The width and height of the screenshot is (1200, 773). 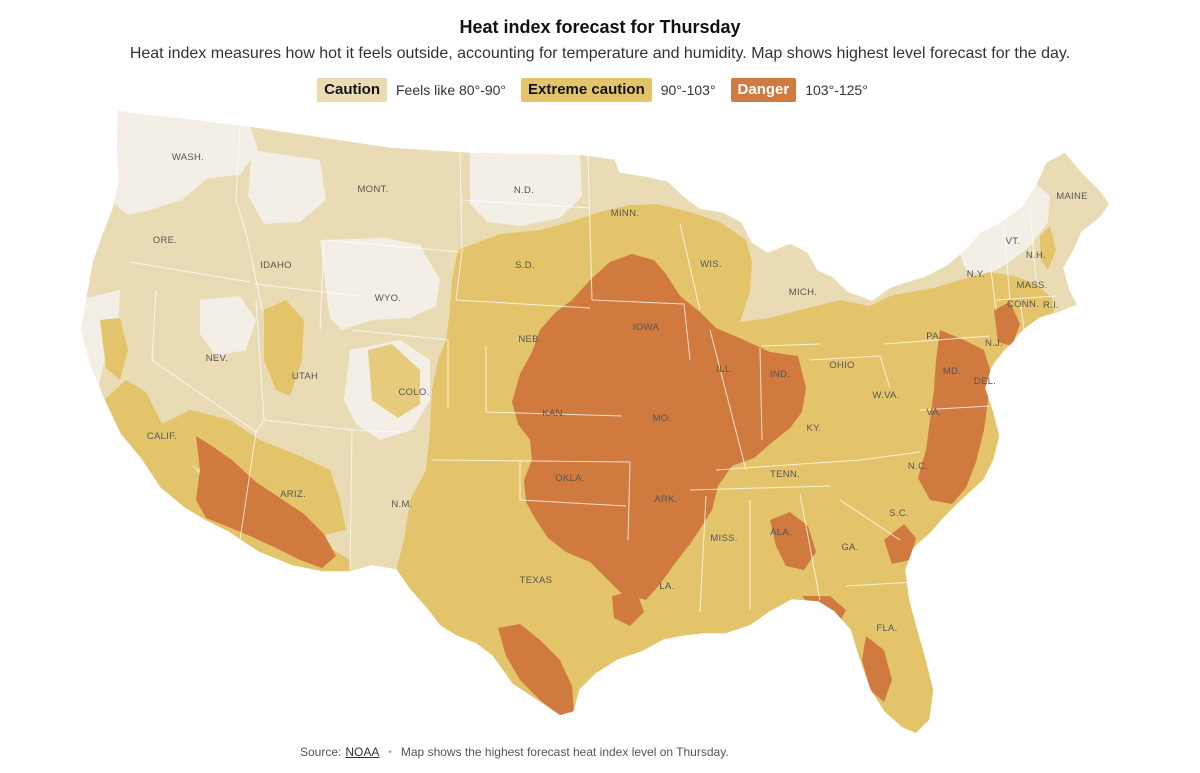 What do you see at coordinates (976, 274) in the screenshot?
I see `state-label-ny: N.Y.` at bounding box center [976, 274].